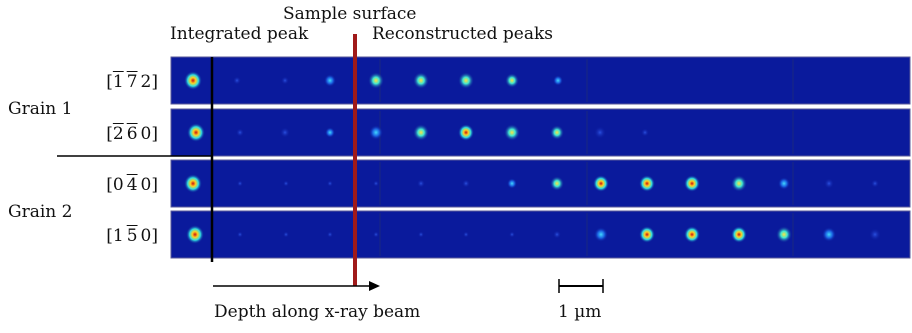 The image size is (912, 333). Describe the element at coordinates (239, 34) in the screenshot. I see `integrated-peak-label: Integrated peak` at that location.